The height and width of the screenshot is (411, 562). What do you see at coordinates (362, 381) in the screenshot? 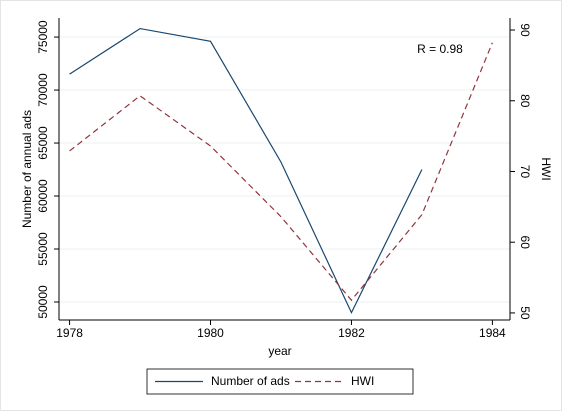
I see `legend-label: HWI` at bounding box center [362, 381].